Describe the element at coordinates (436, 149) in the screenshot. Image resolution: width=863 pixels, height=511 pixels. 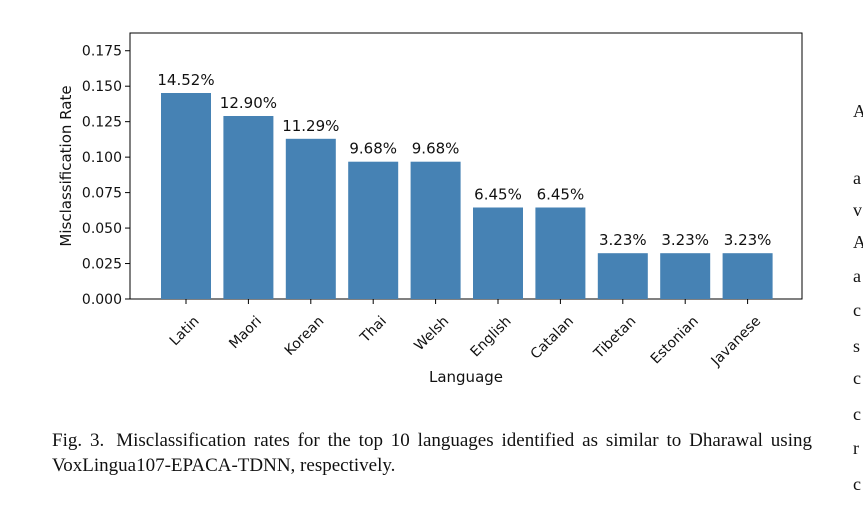
I see `data-label-welsh: 9.68%` at that location.